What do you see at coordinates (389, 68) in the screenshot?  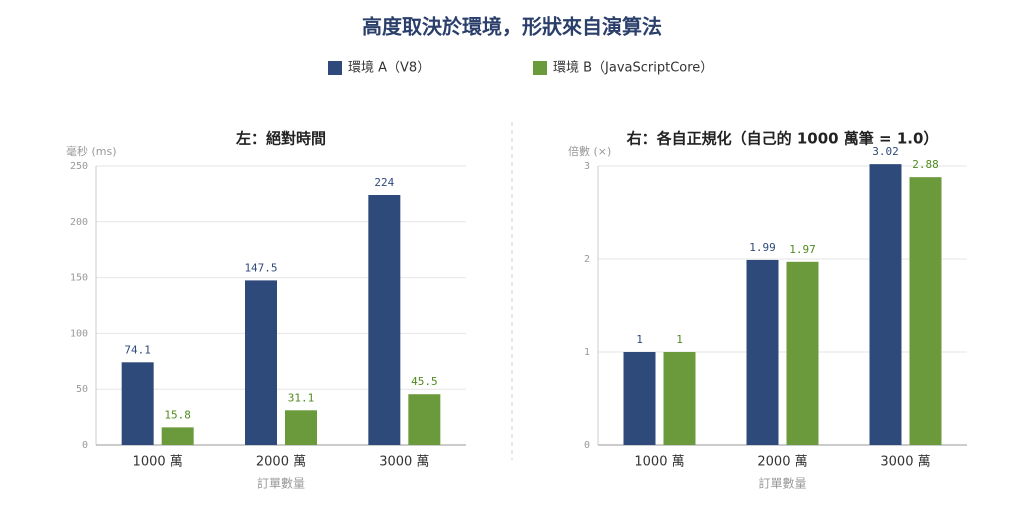 I see `legend-label: 環境 A（V8）` at bounding box center [389, 68].